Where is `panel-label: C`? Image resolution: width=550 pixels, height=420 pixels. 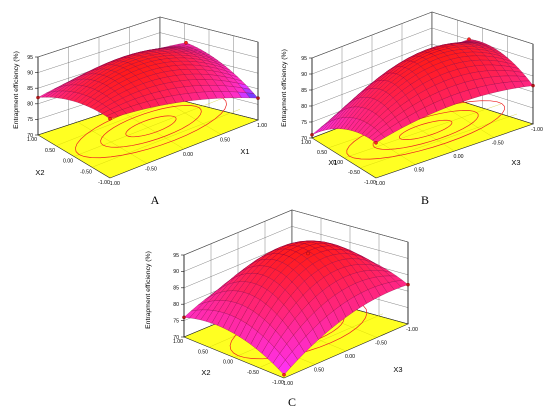
panel-label: C is located at coordinates (292, 402).